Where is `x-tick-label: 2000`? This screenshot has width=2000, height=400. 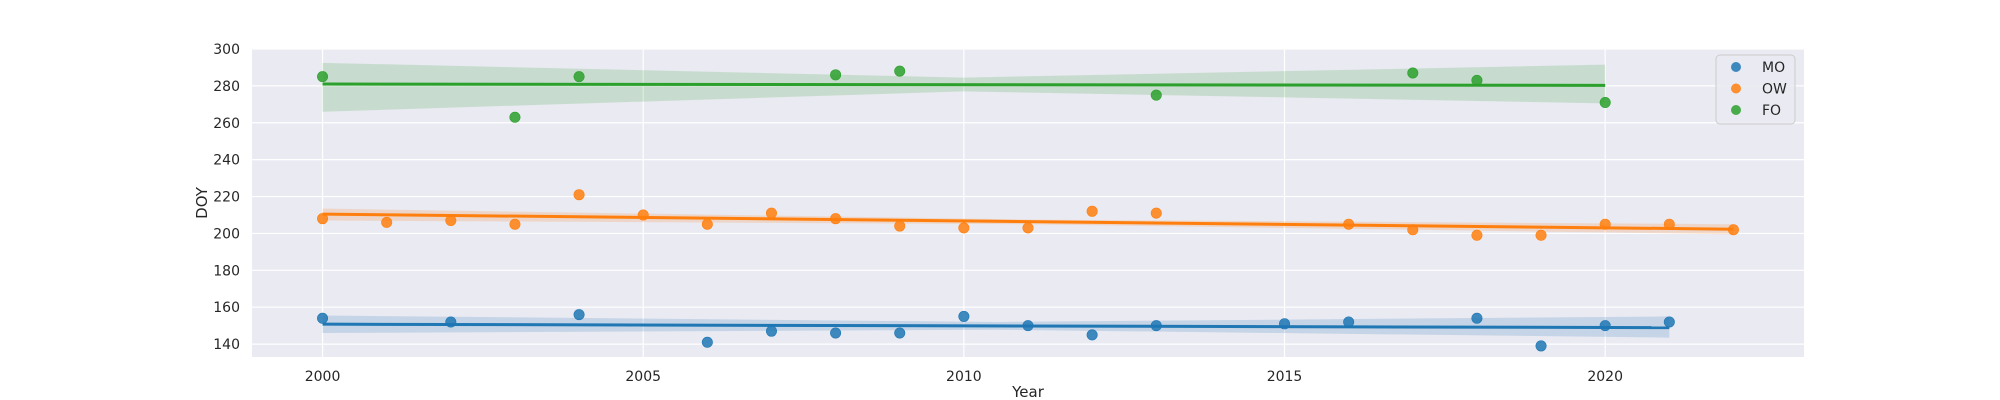 x-tick-label: 2000 is located at coordinates (323, 377).